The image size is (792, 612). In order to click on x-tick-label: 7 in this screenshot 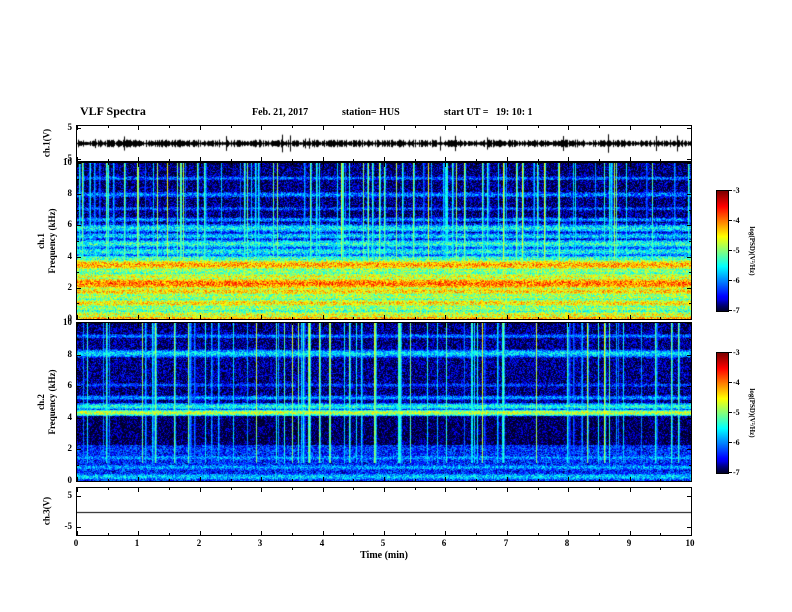, I will do `click(506, 543)`.